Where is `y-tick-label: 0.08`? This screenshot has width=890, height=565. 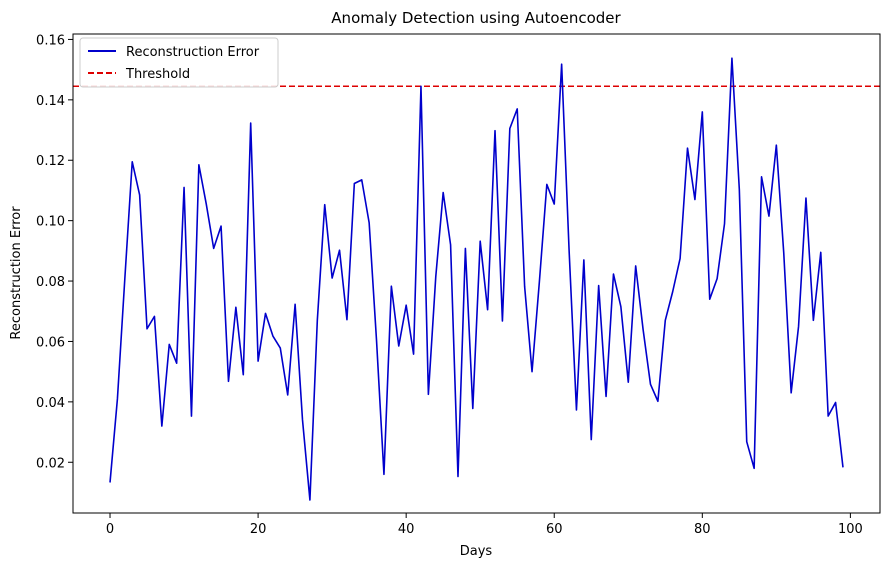 y-tick-label: 0.08 is located at coordinates (50, 282).